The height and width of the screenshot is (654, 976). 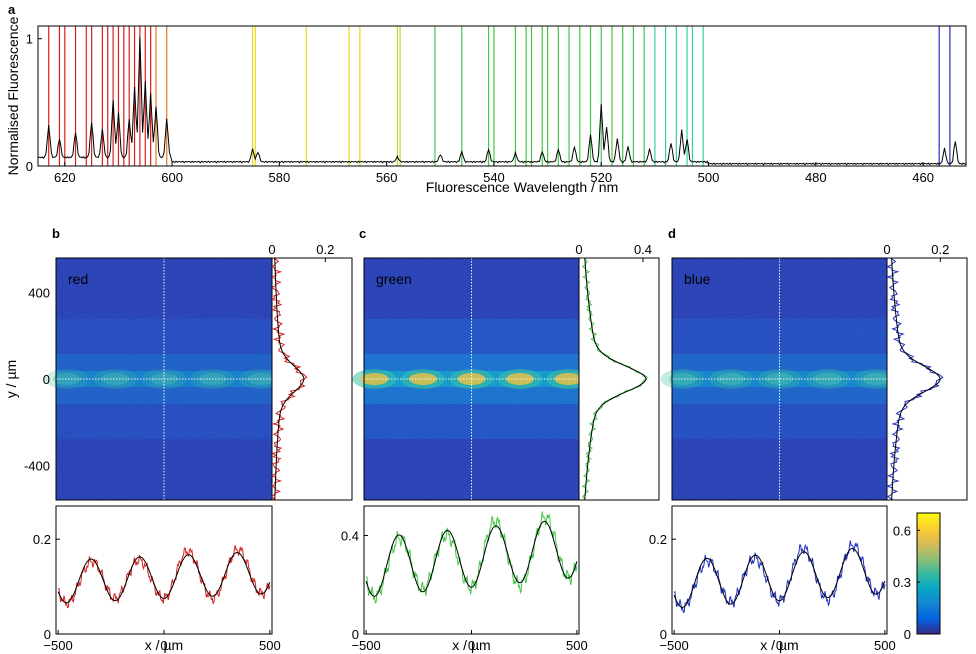 What do you see at coordinates (11, 379) in the screenshot?
I see `y-axis-label: y / µm` at bounding box center [11, 379].